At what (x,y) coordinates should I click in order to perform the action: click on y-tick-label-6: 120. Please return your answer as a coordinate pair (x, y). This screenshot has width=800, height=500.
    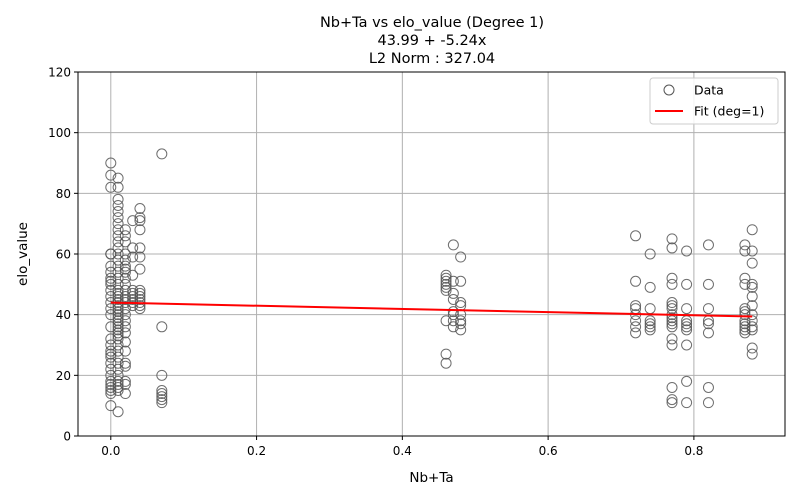
    Looking at the image, I should click on (59, 73).